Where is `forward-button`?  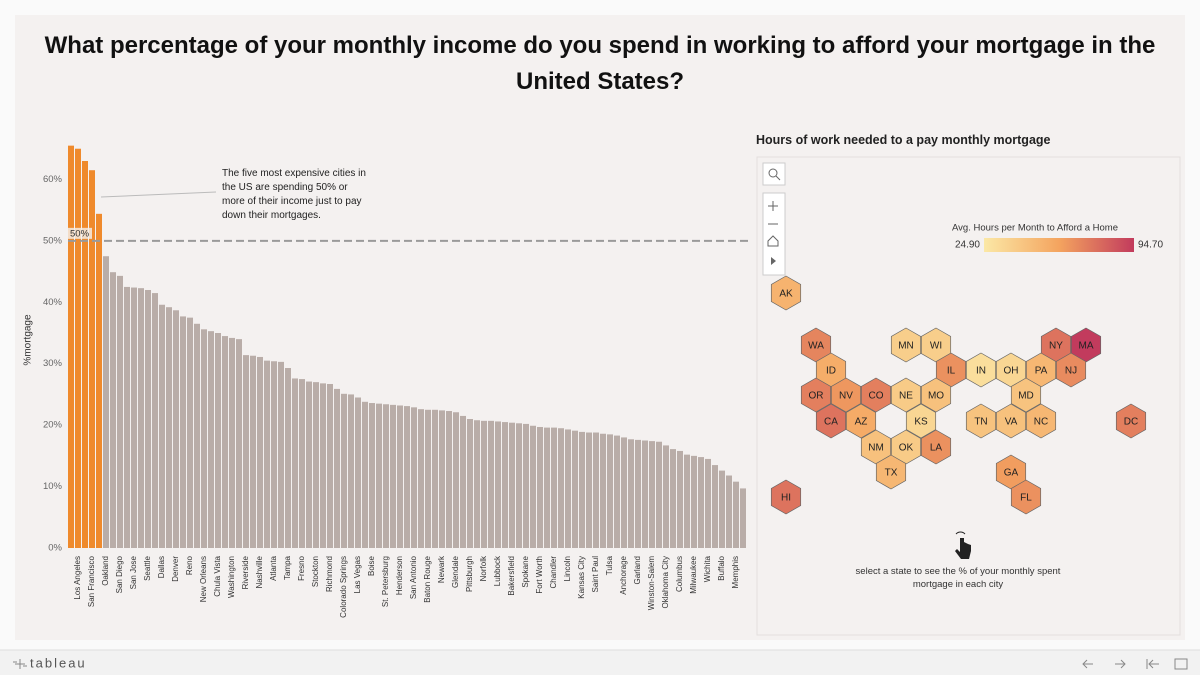
forward-button is located at coordinates (1120, 664).